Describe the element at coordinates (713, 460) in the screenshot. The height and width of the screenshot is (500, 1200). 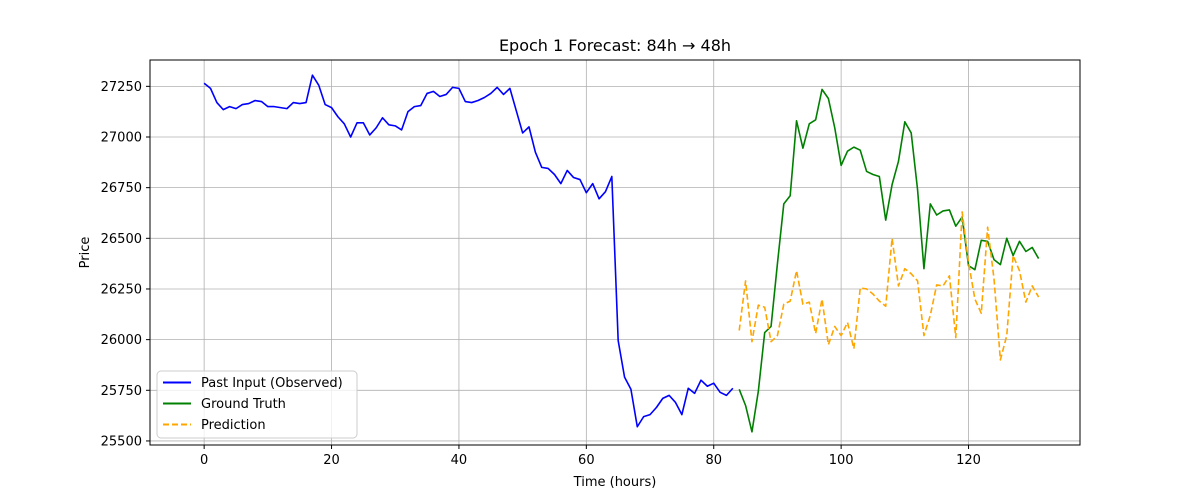
I see `x-tick-label: 80` at that location.